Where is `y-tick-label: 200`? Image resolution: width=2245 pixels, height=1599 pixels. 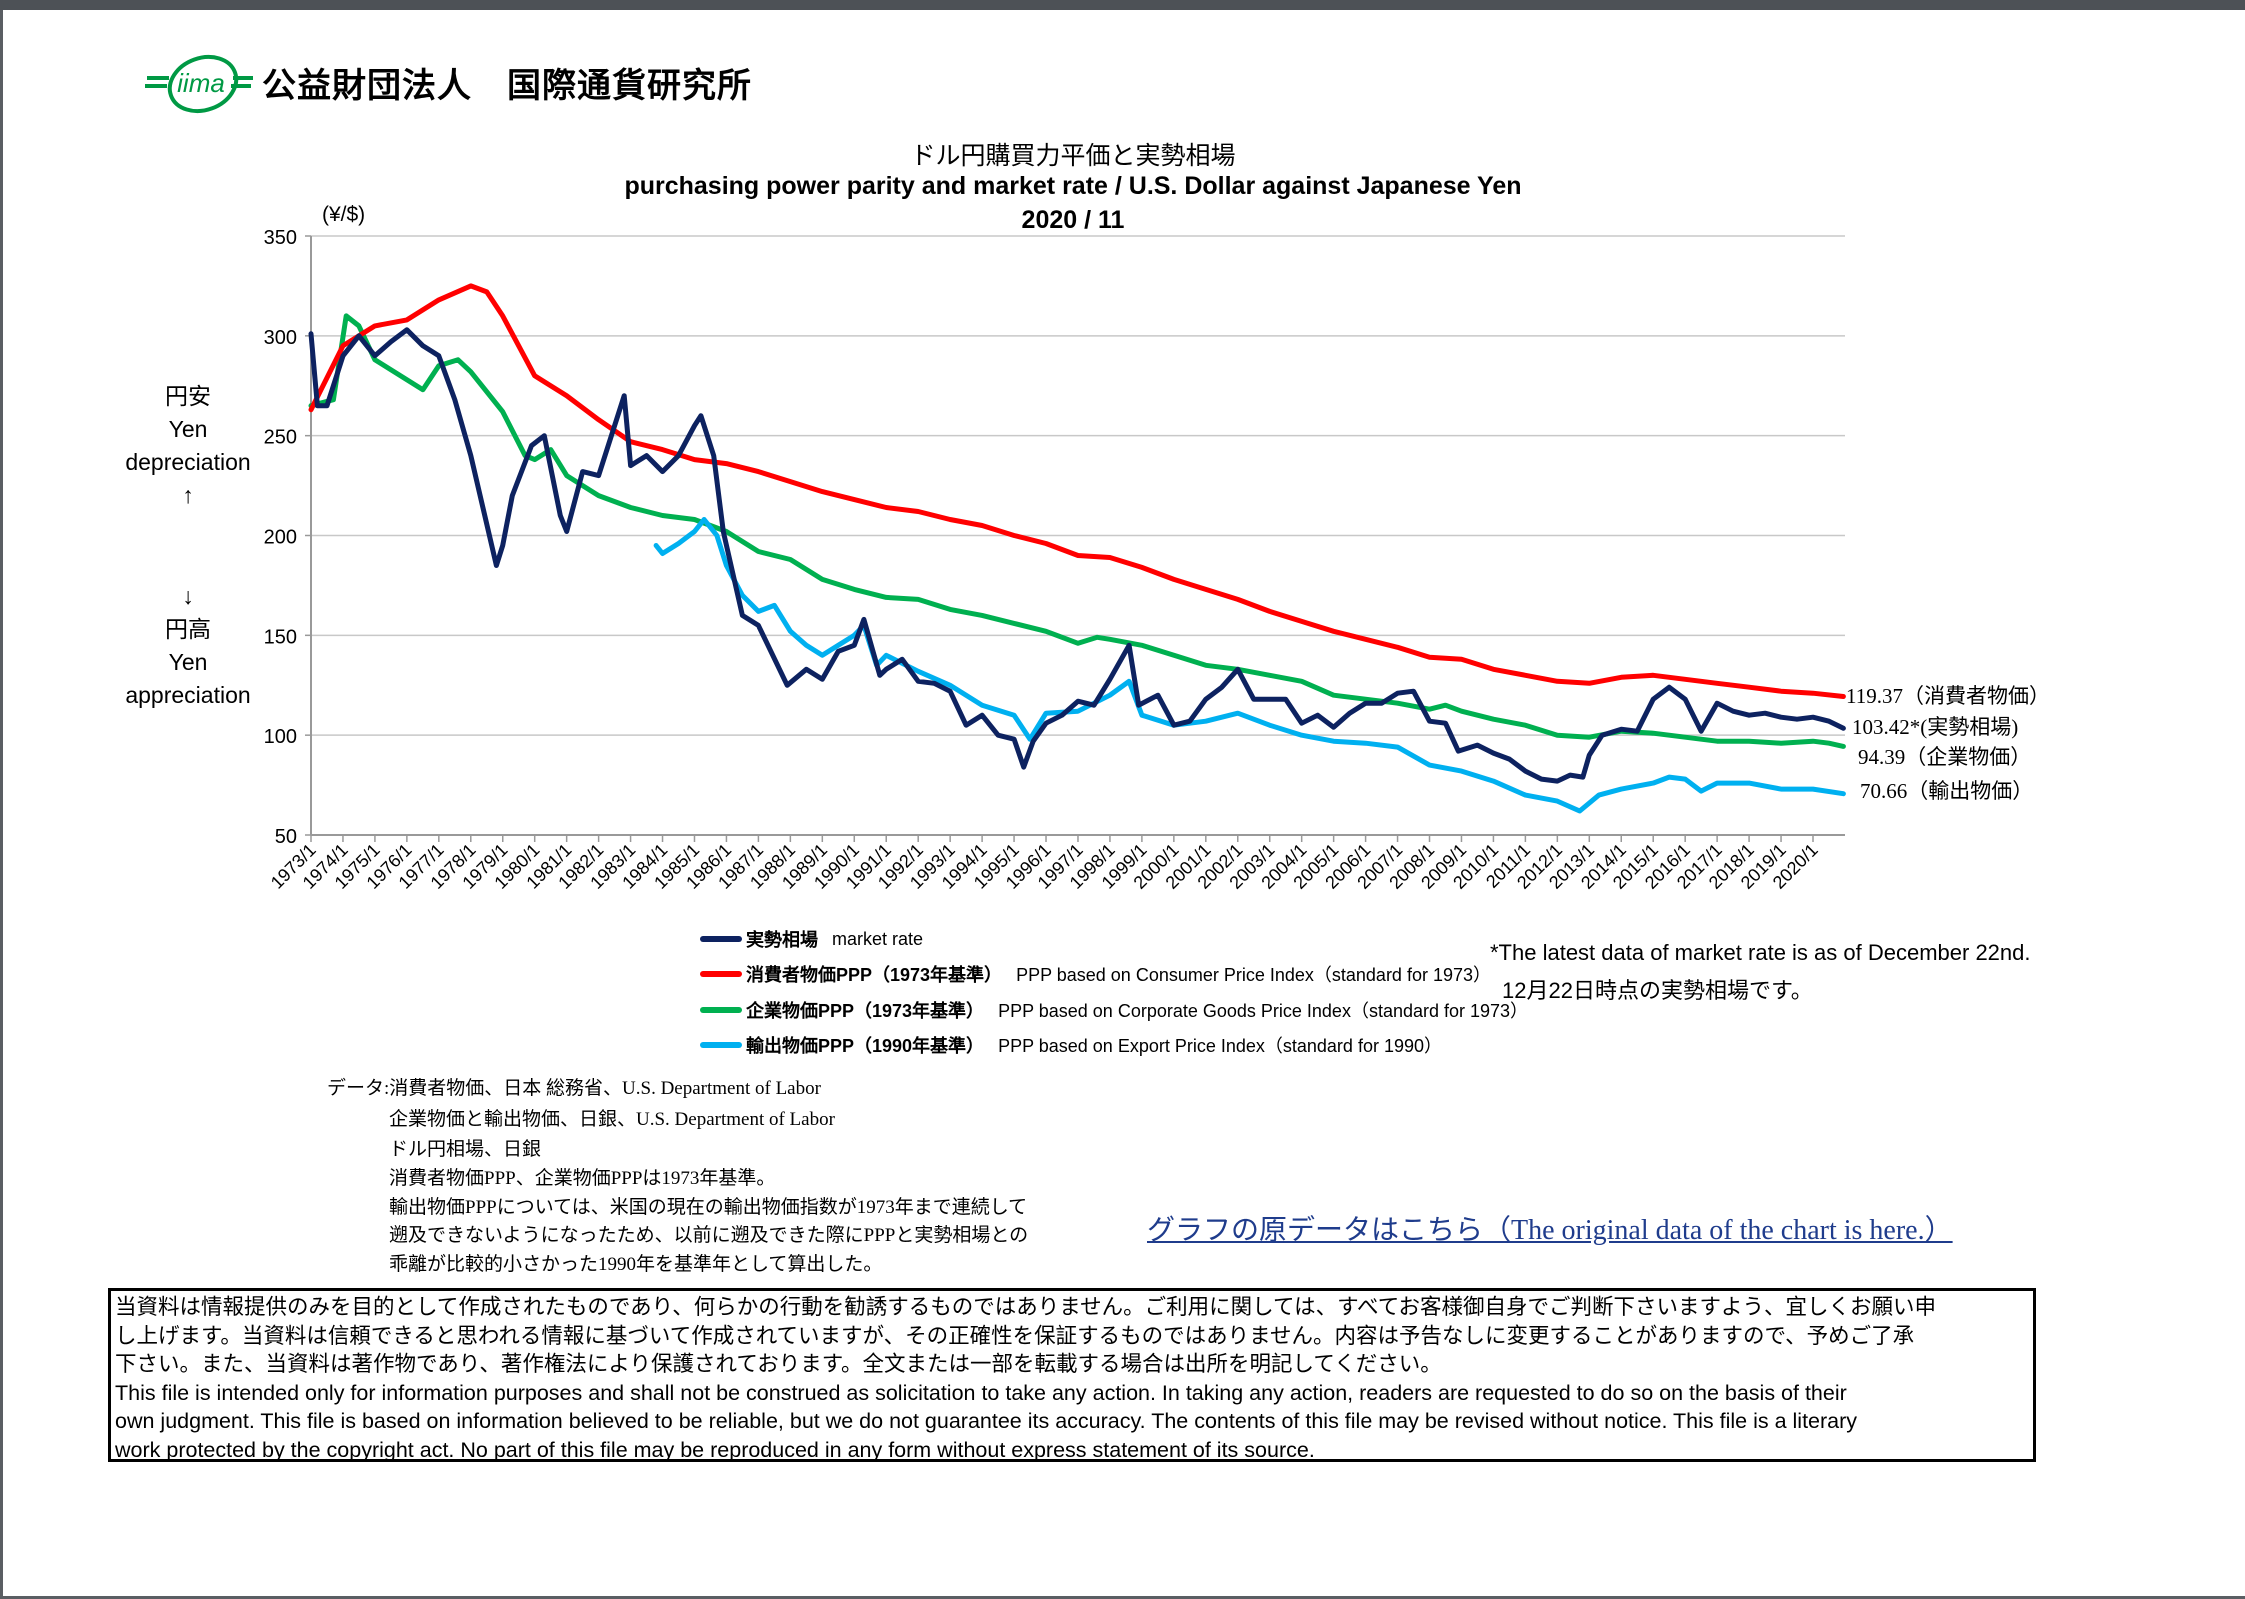 y-tick-label: 200 is located at coordinates (280, 538).